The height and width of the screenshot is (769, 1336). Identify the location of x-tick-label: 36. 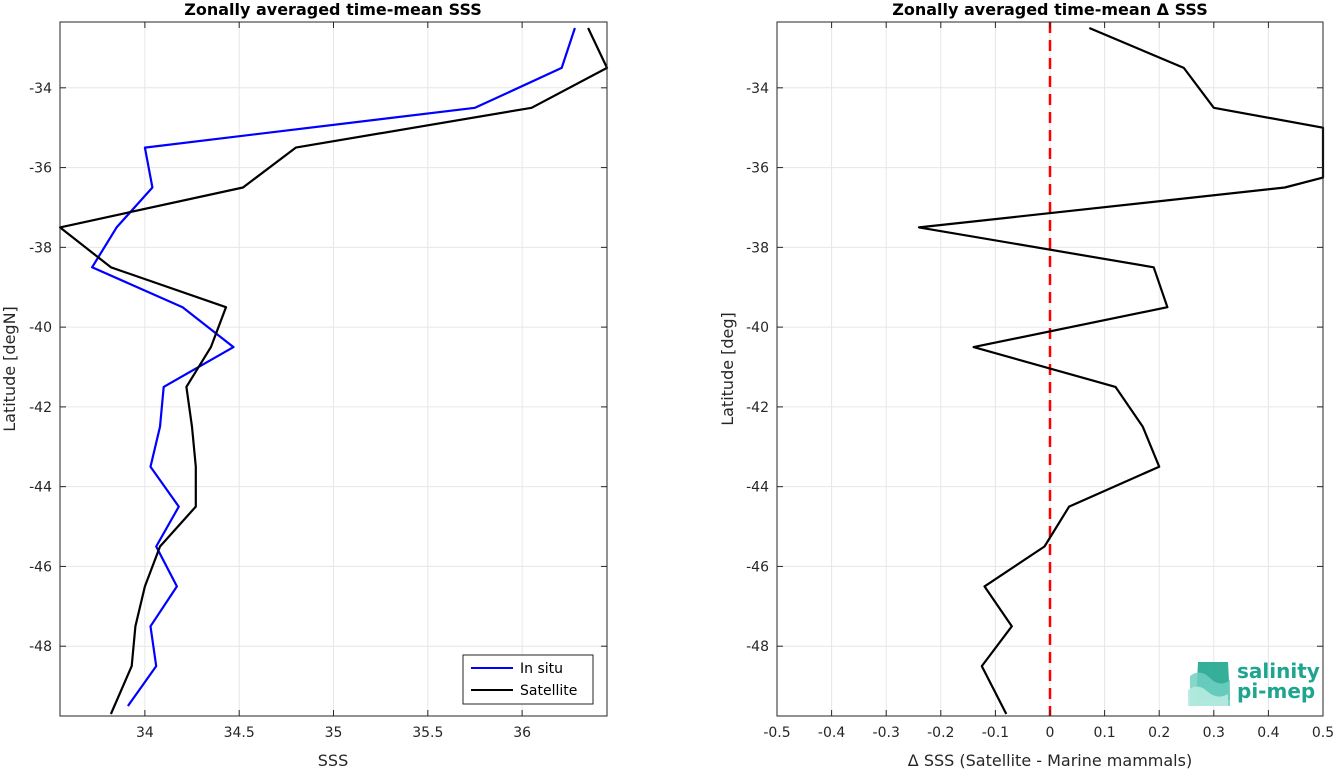
(522, 733).